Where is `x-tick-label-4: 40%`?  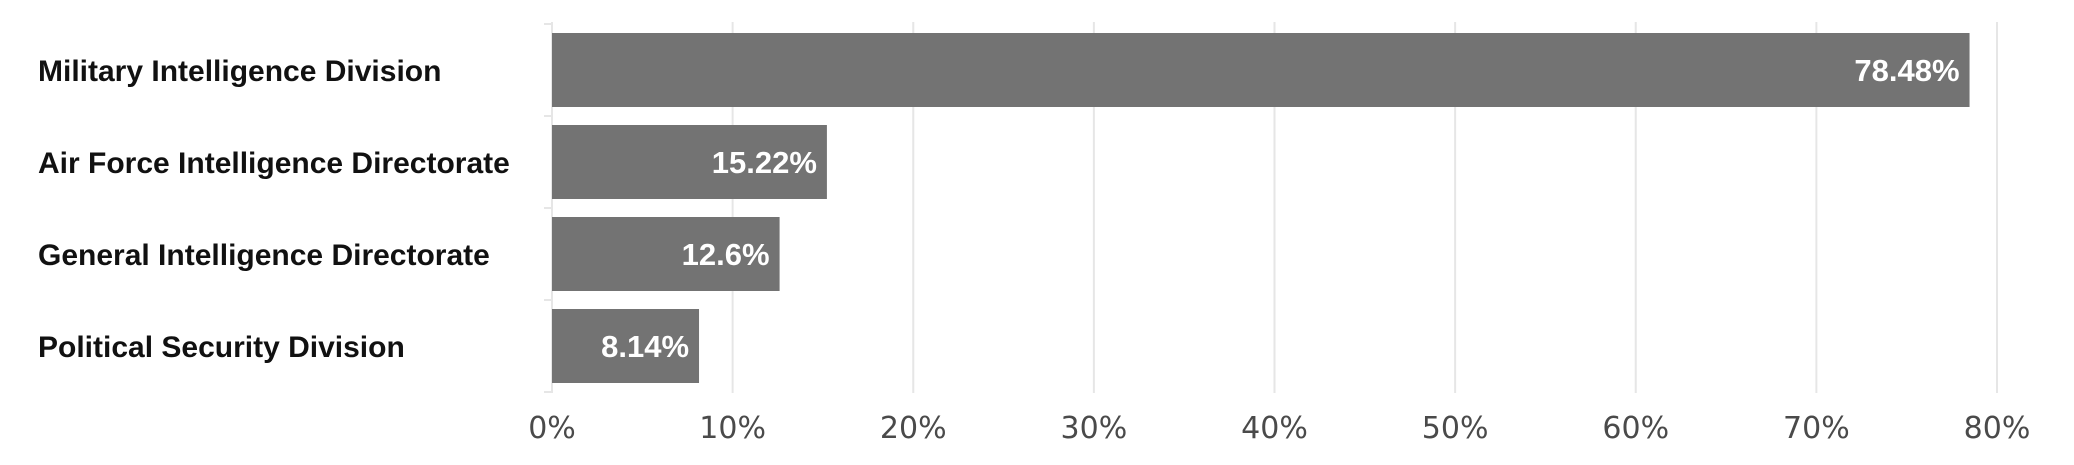
x-tick-label-4: 40% is located at coordinates (1274, 428).